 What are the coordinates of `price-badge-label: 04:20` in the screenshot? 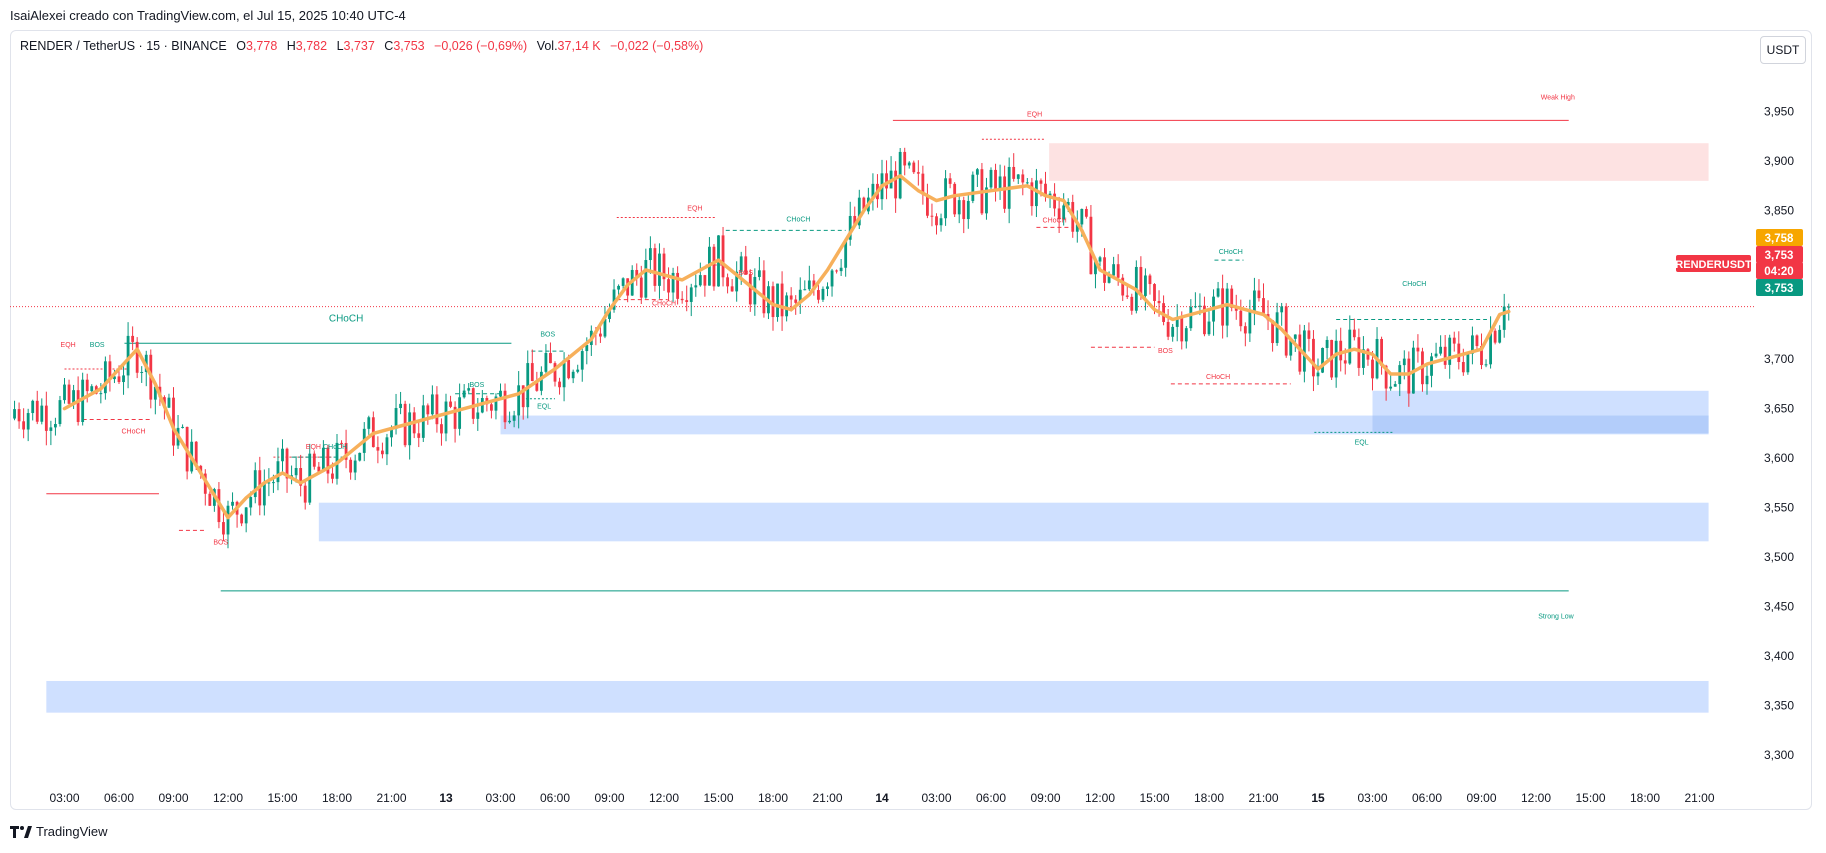 It's located at (1778, 272).